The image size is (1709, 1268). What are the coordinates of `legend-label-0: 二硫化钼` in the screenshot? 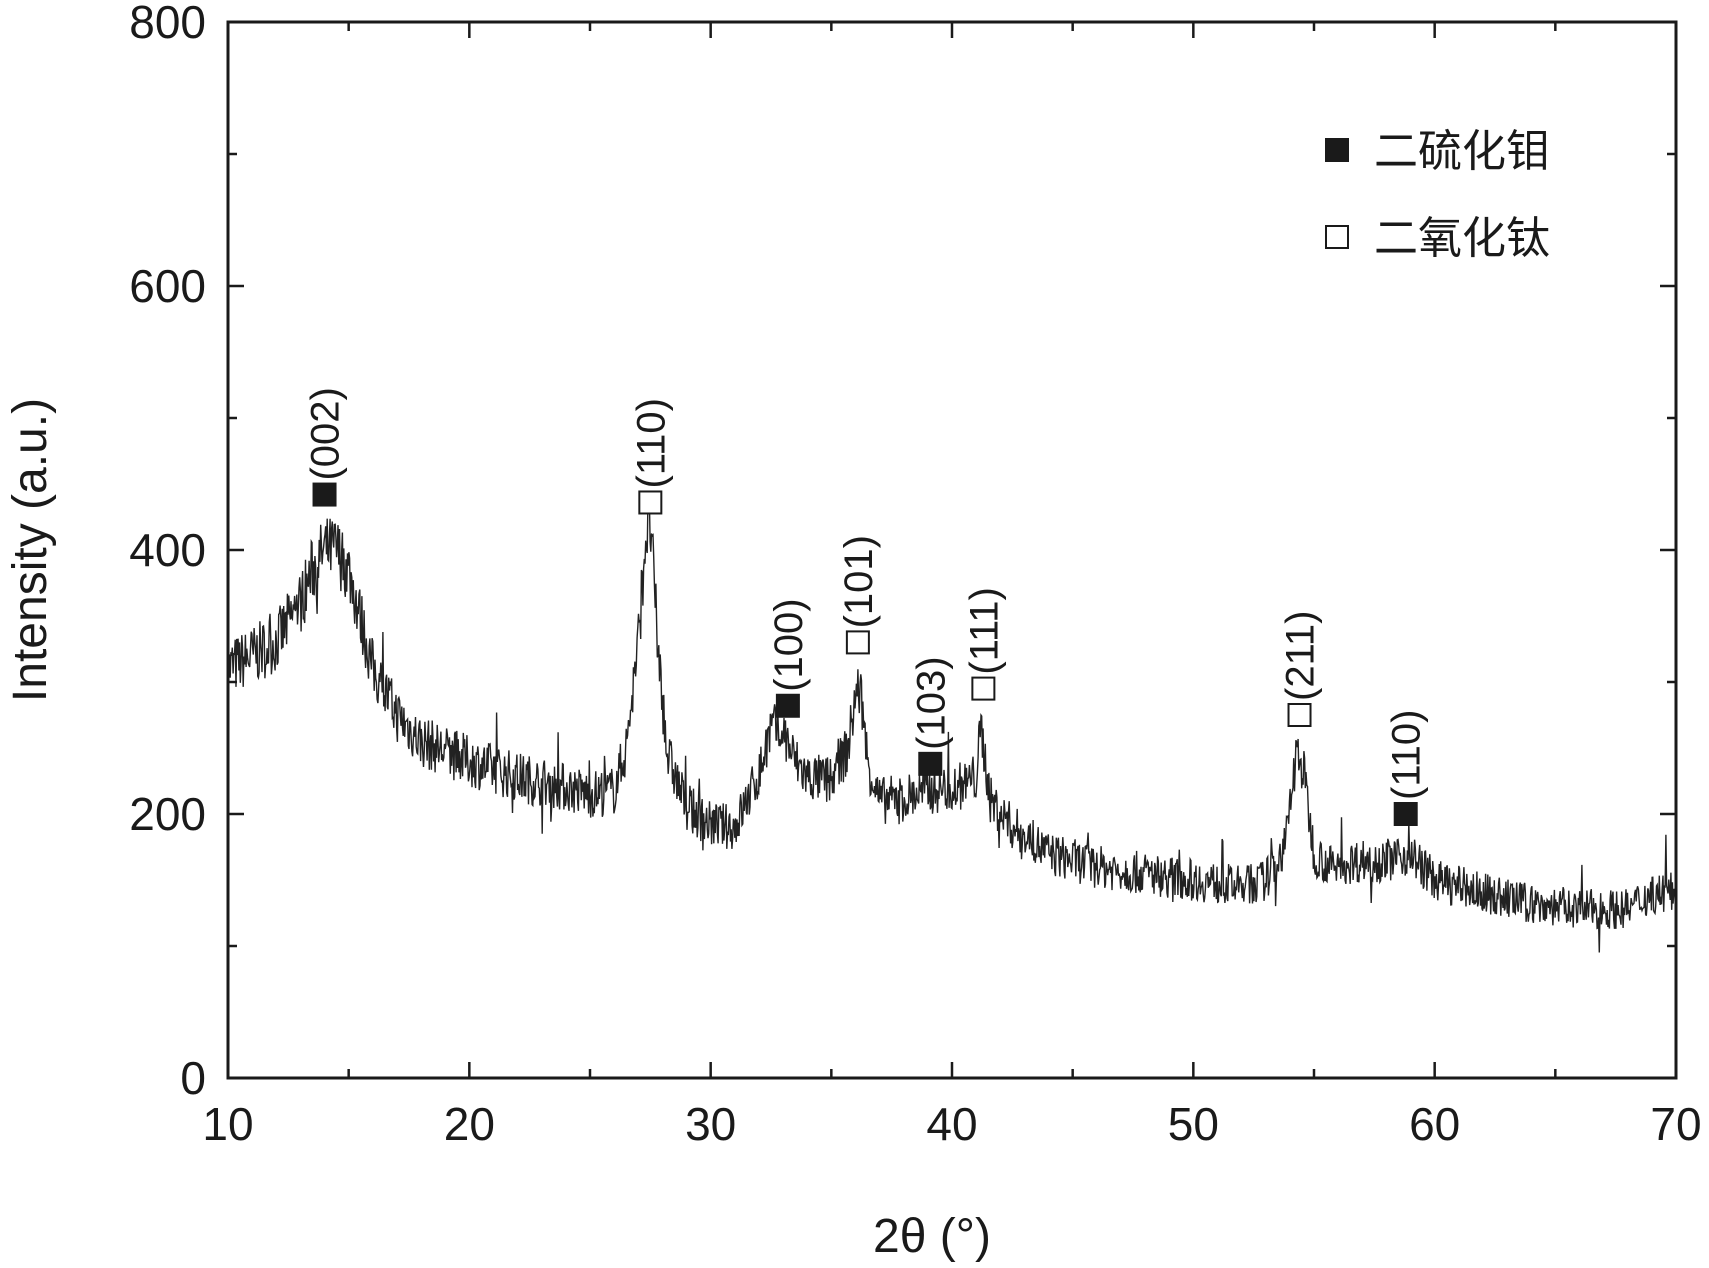 It's located at (1462, 151).